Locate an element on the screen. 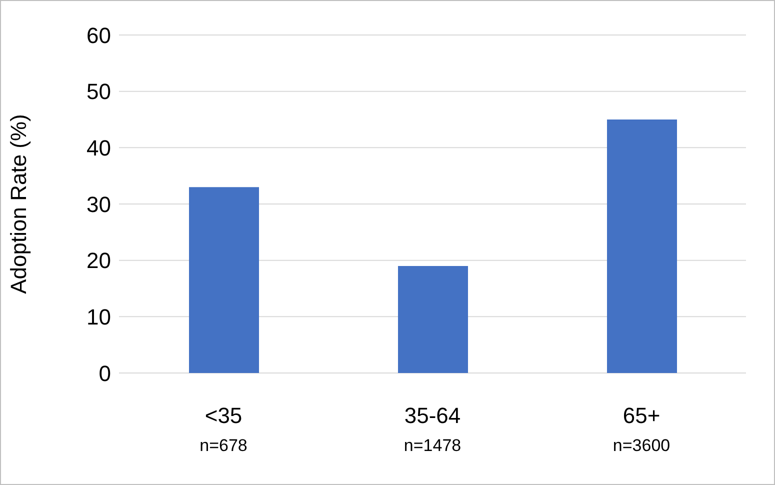  y-axis-title: Adoption Rate (%) is located at coordinates (18, 204).